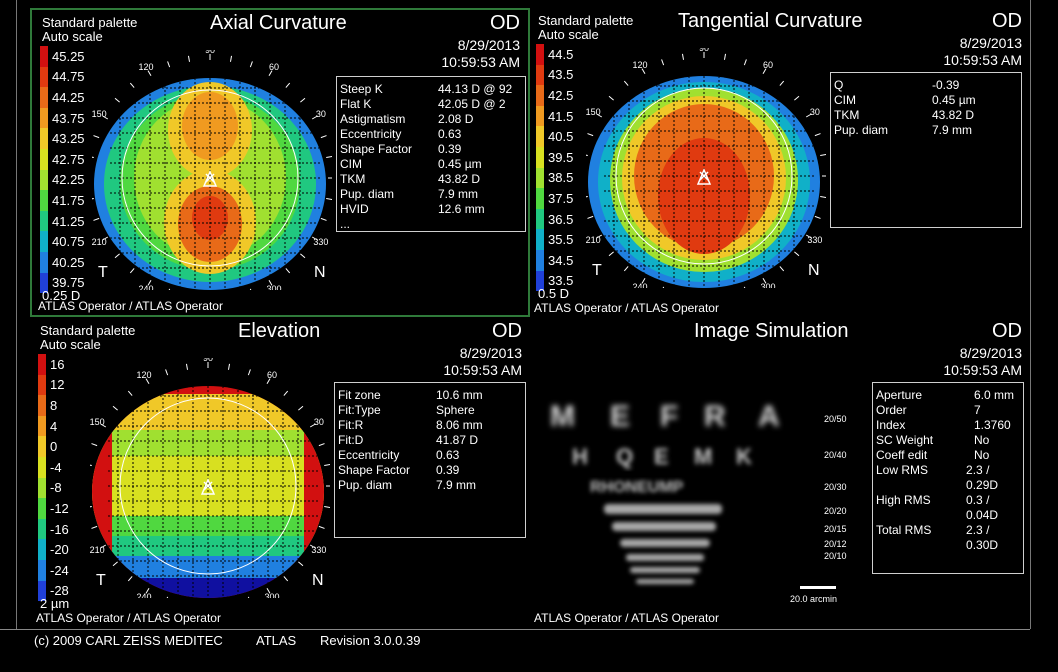 The height and width of the screenshot is (672, 1058). What do you see at coordinates (351, 164) in the screenshot?
I see `info-key: CIM` at bounding box center [351, 164].